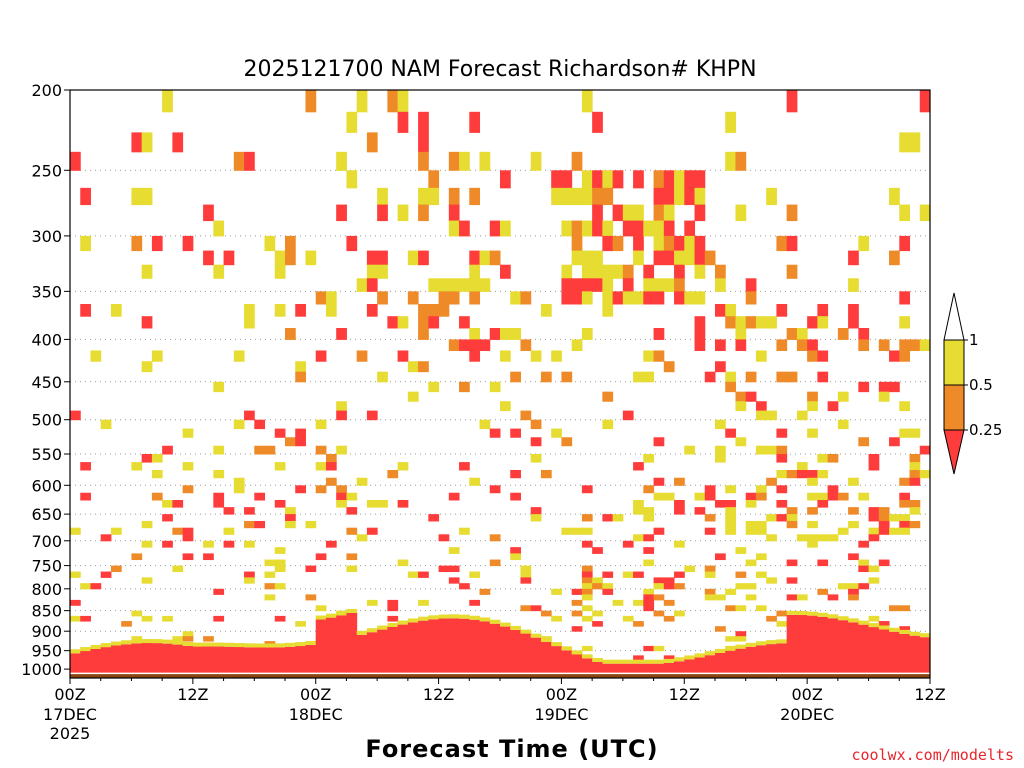 The image size is (1024, 768). Describe the element at coordinates (500, 675) in the screenshot. I see `ground-surface` at that location.